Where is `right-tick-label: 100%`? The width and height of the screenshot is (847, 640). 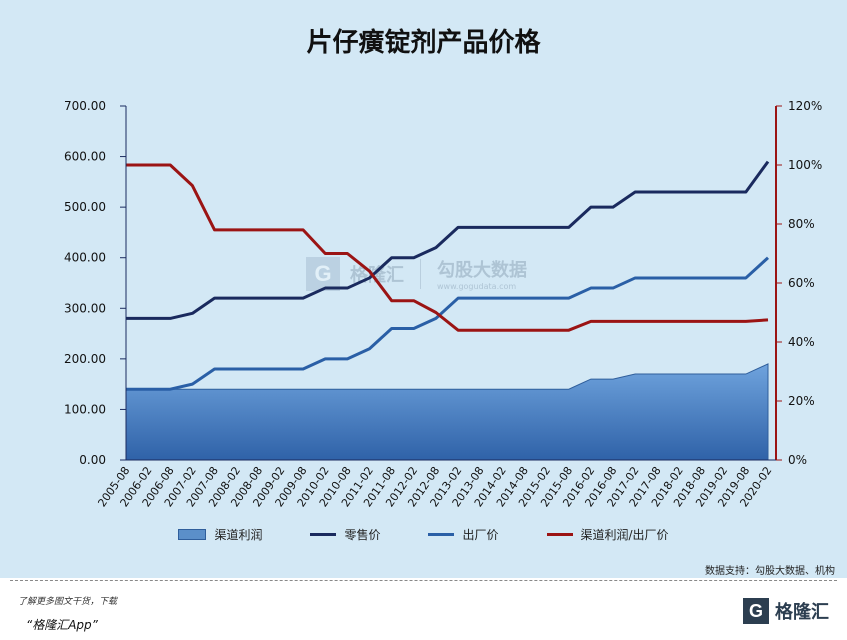
right-tick-label: 100% is located at coordinates (805, 165).